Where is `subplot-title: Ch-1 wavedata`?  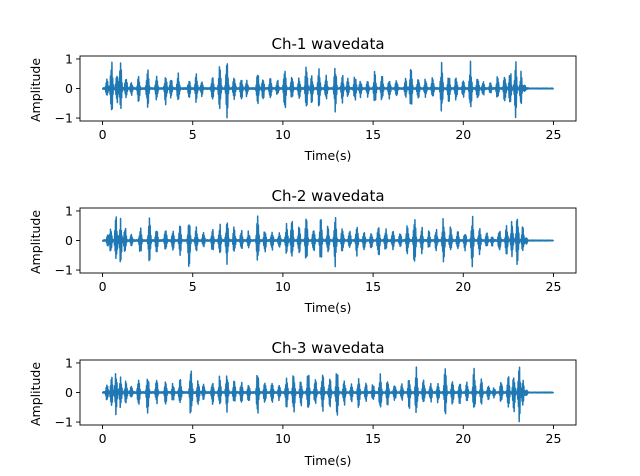 subplot-title: Ch-1 wavedata is located at coordinates (327, 44).